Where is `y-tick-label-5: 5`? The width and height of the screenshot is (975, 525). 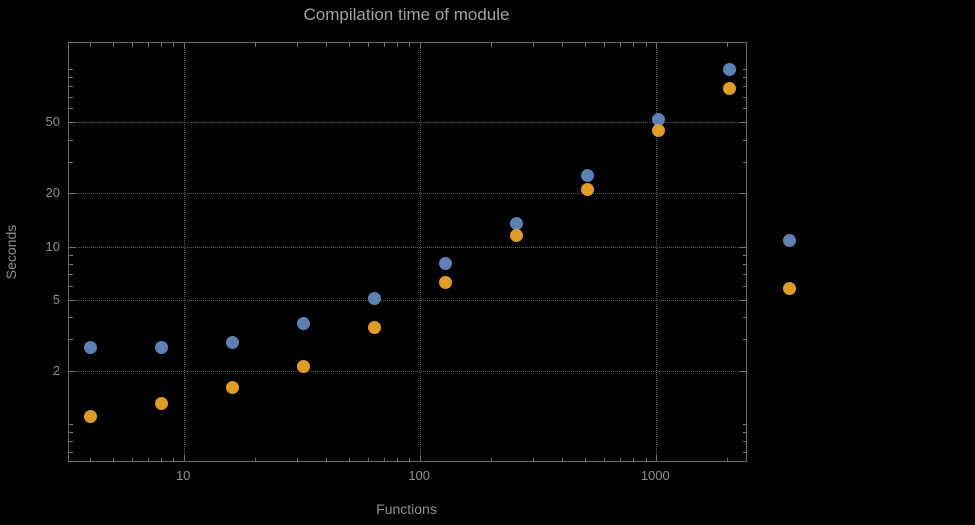 y-tick-label-5: 5 is located at coordinates (56, 299).